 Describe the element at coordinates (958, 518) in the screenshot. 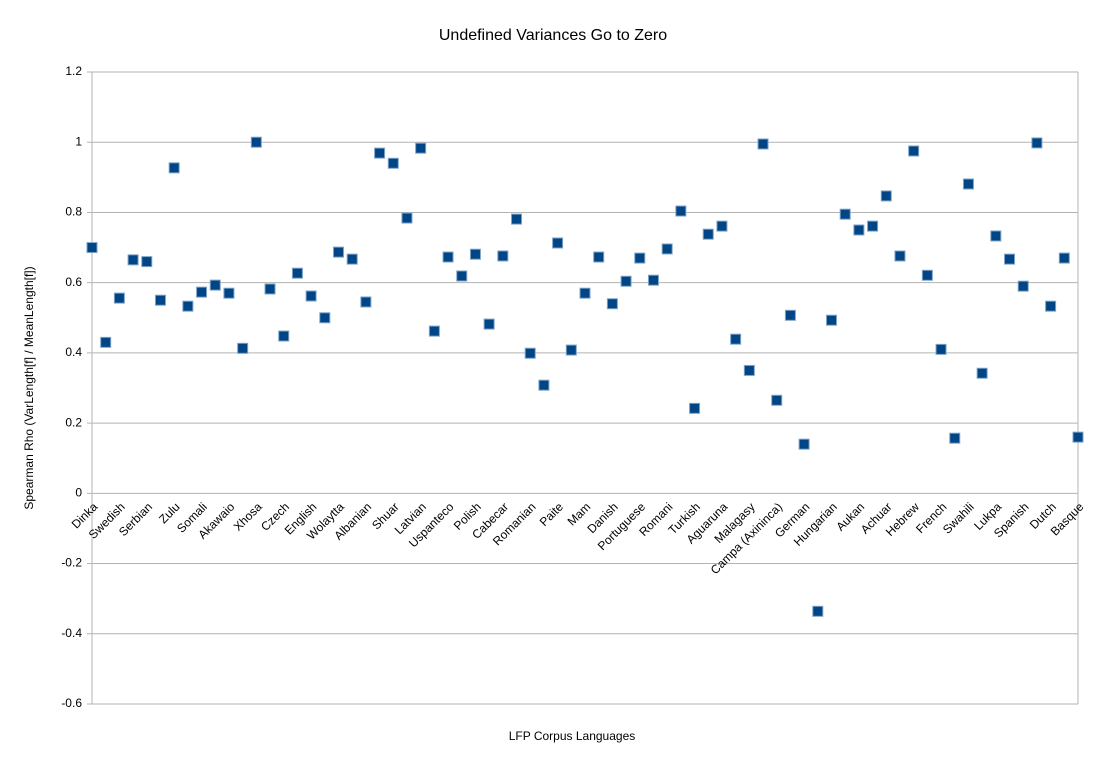

I see `x-tick-label: Swahili` at that location.